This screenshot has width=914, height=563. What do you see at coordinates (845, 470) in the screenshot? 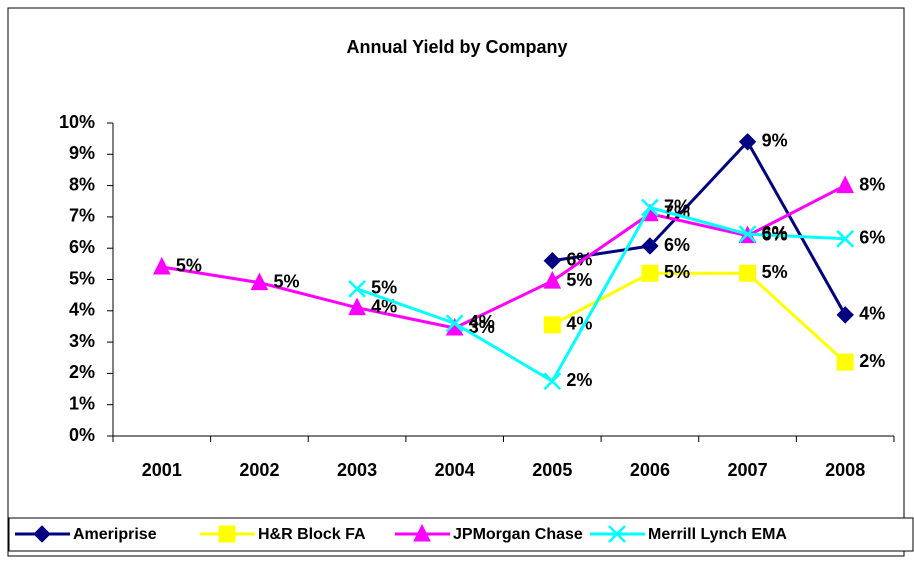
I see `x-tick-label: 2008` at bounding box center [845, 470].